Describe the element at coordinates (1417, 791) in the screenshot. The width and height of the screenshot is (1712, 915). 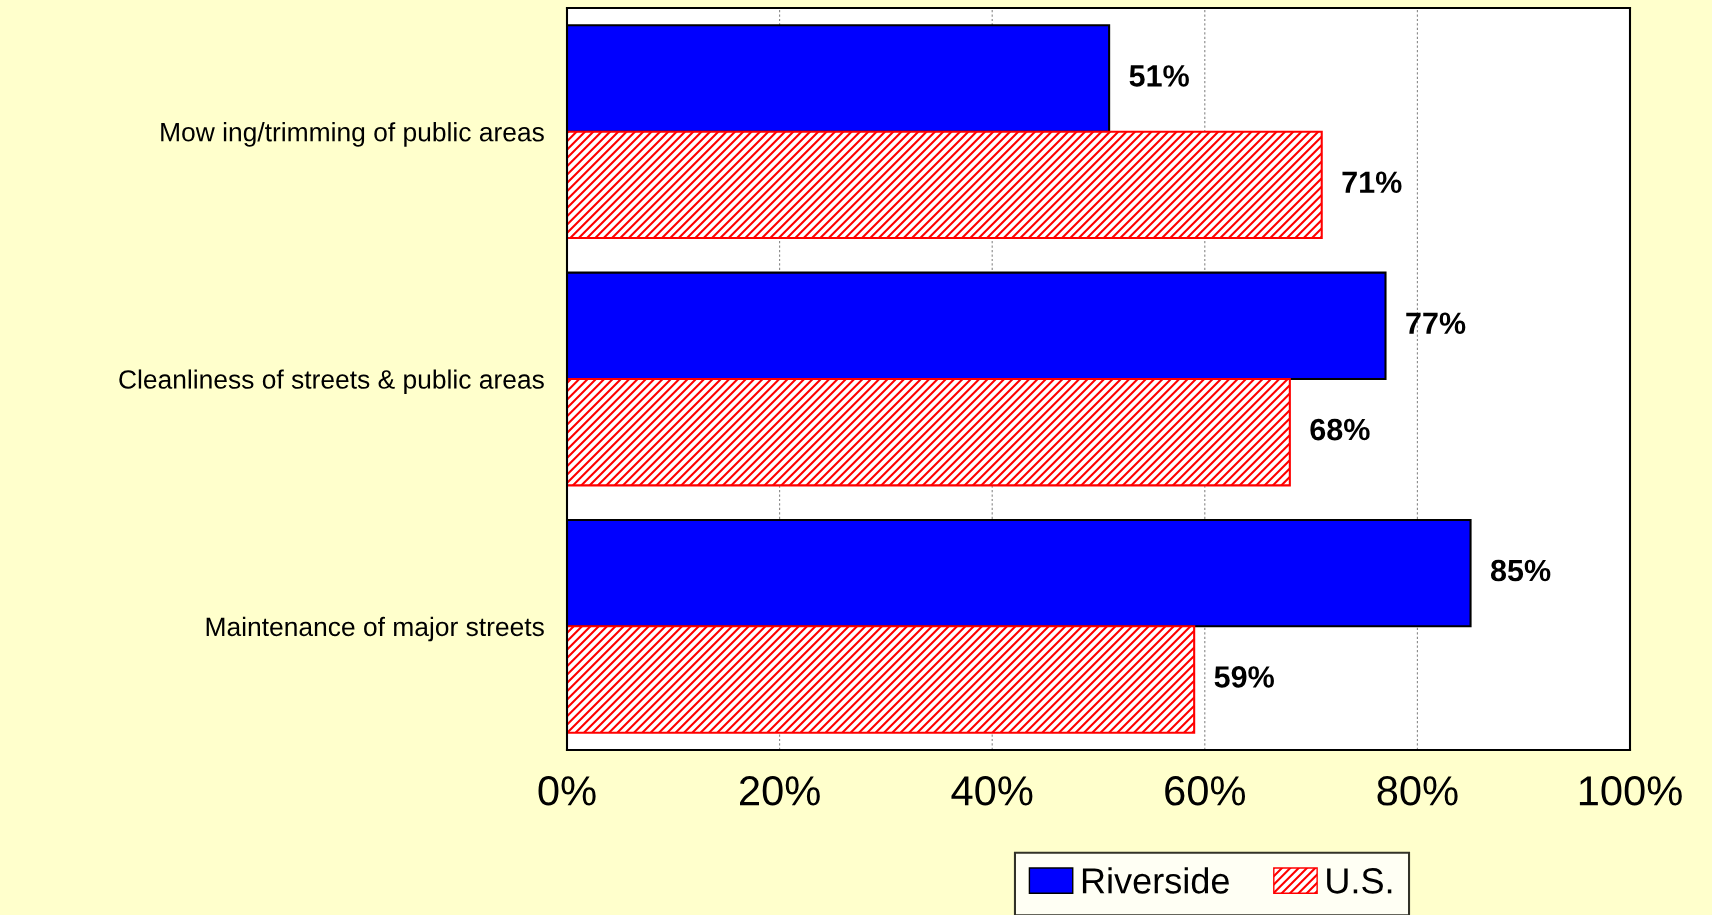
I see `x-tick-label: 80%` at that location.